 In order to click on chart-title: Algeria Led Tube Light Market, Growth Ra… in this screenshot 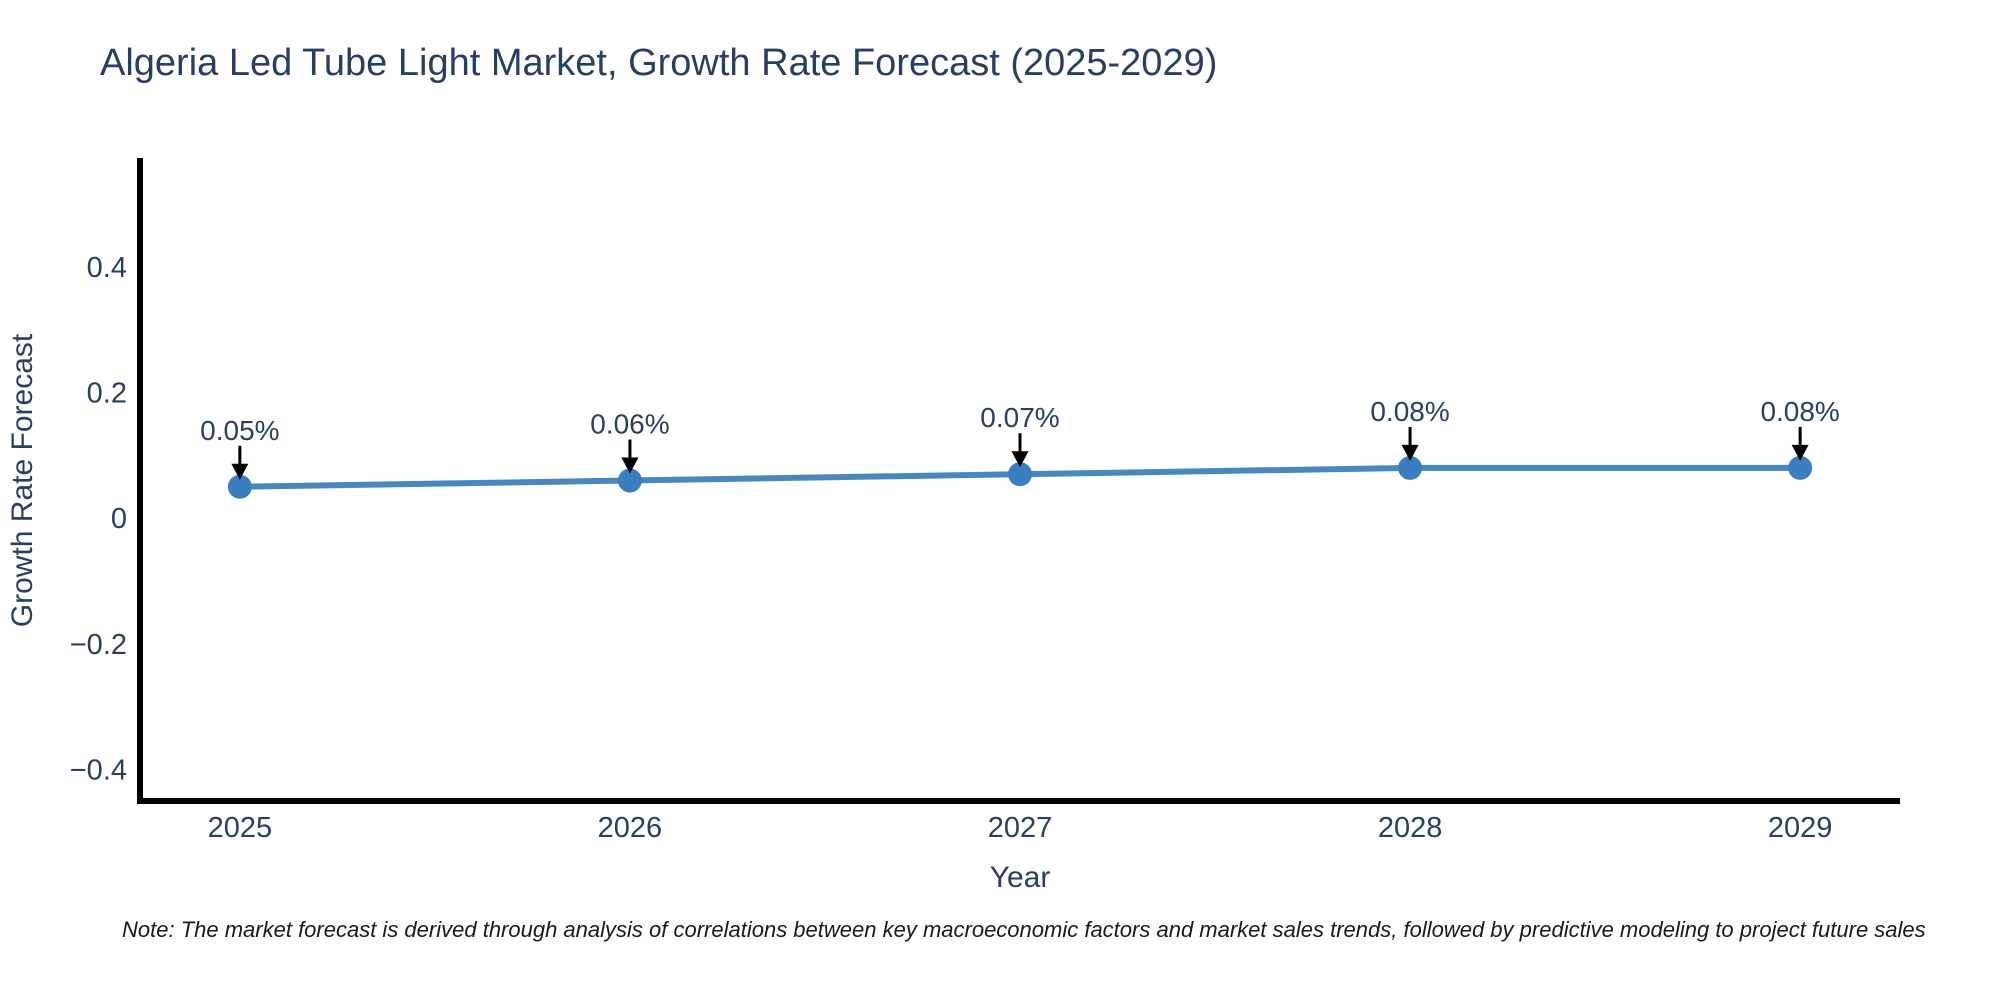, I will do `click(659, 63)`.